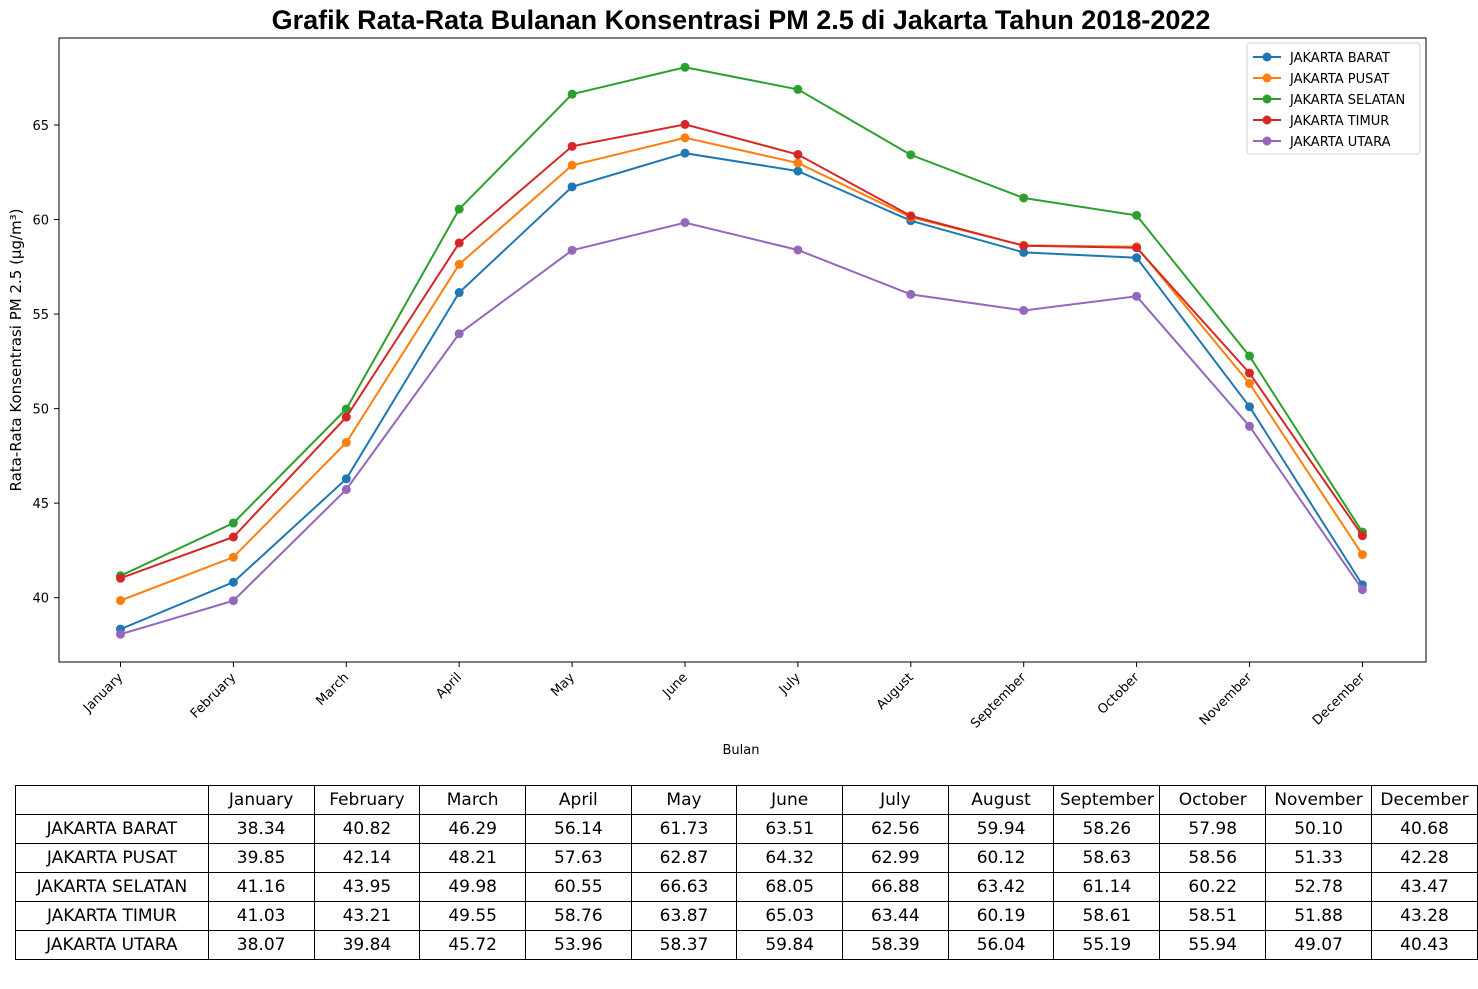 Image resolution: width=1478 pixels, height=989 pixels. What do you see at coordinates (674, 685) in the screenshot?
I see `x-tick-label: June` at bounding box center [674, 685].